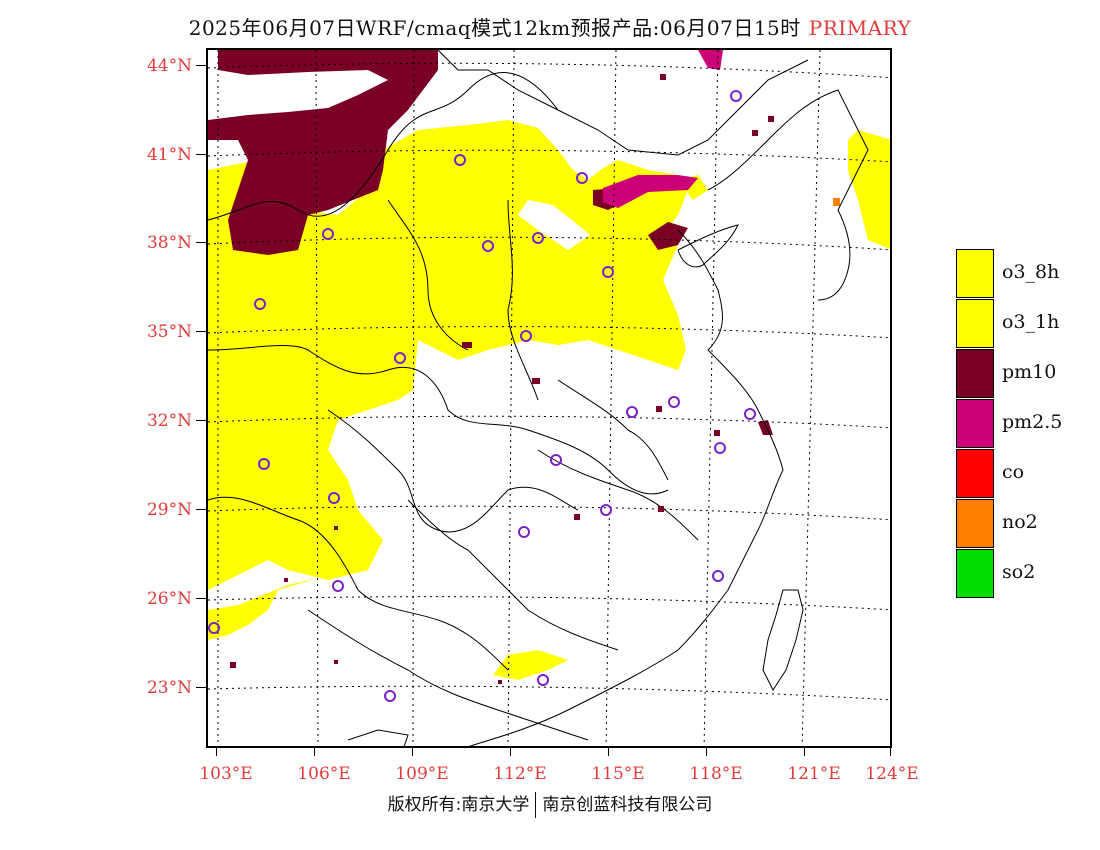 Image resolution: width=1100 pixels, height=850 pixels. I want to click on legend-label: co, so click(1013, 472).